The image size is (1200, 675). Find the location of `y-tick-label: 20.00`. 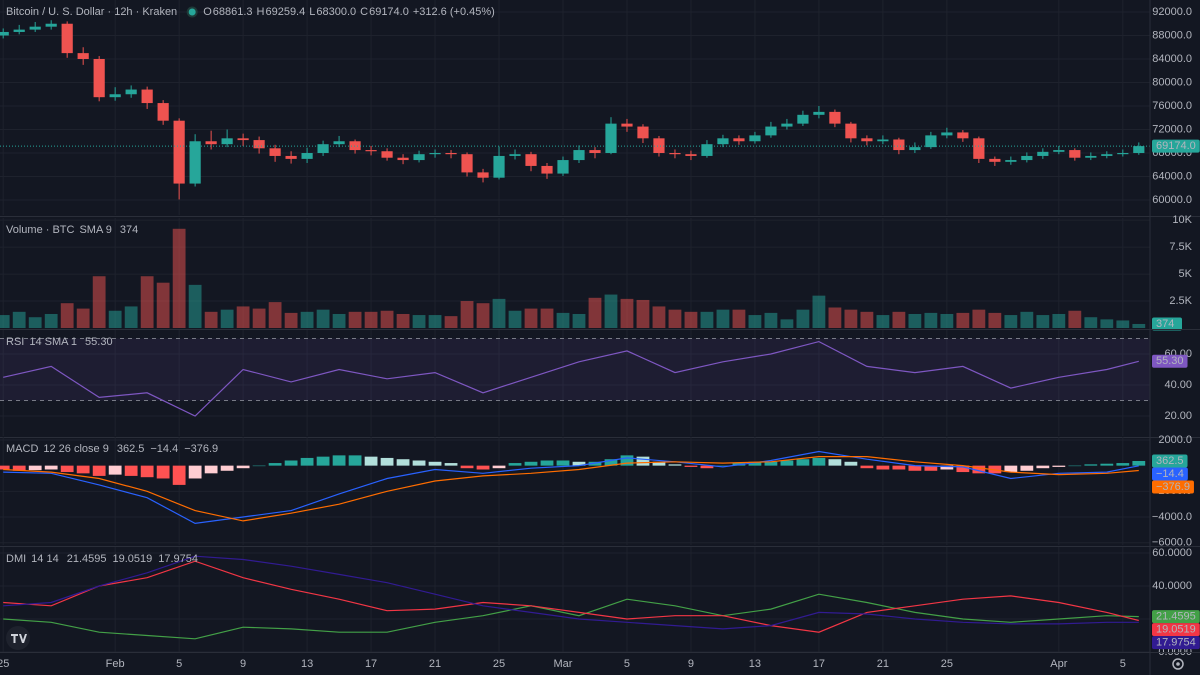

y-tick-label: 20.00 is located at coordinates (1178, 416).